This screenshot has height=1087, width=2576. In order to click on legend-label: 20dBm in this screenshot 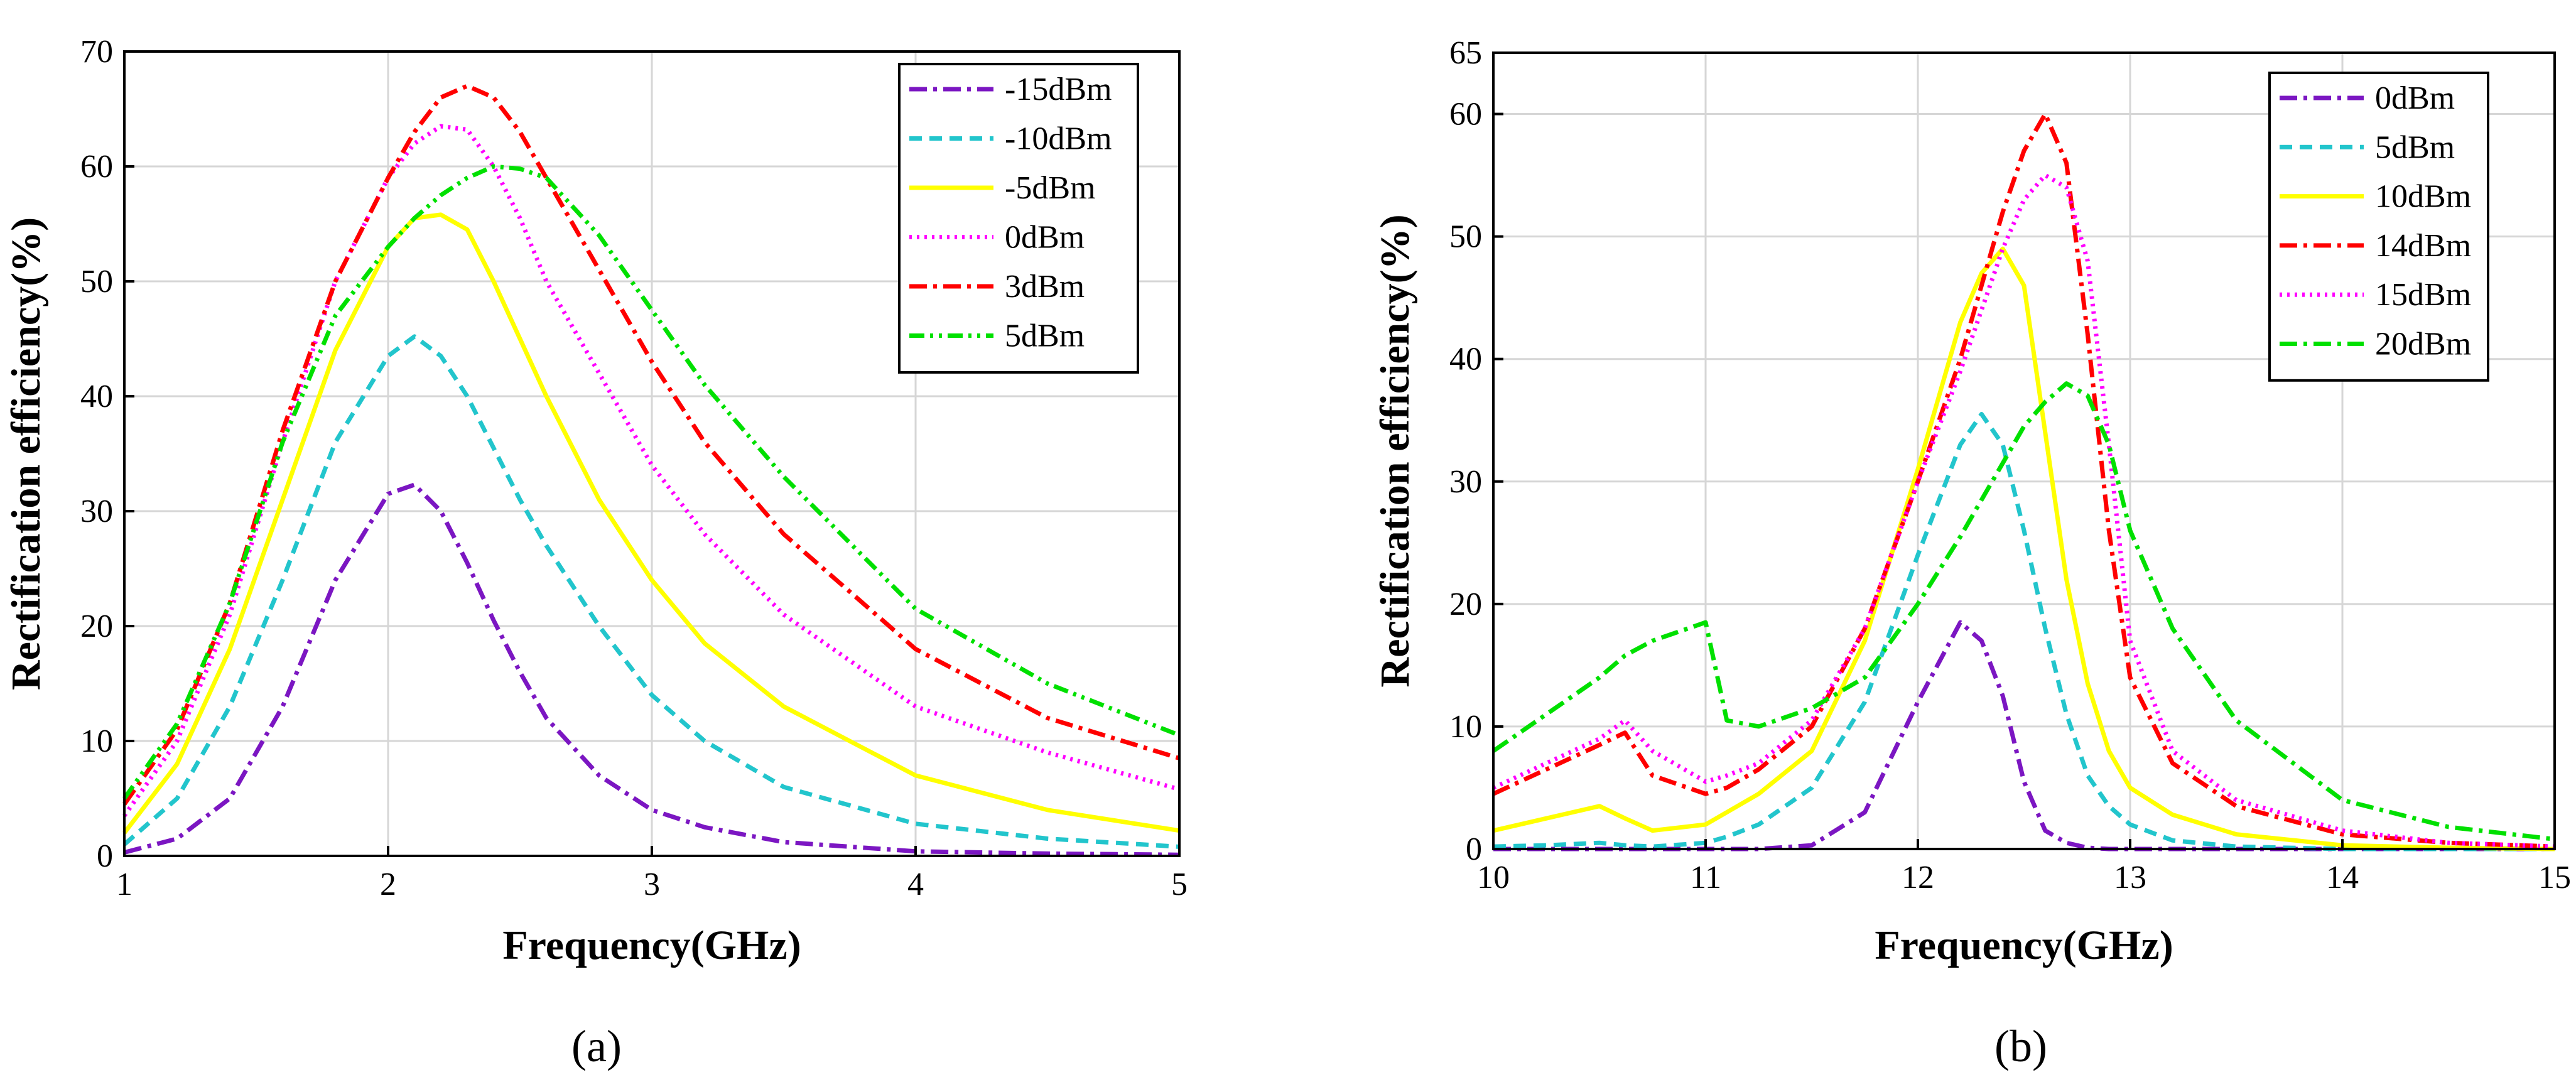, I will do `click(2423, 344)`.